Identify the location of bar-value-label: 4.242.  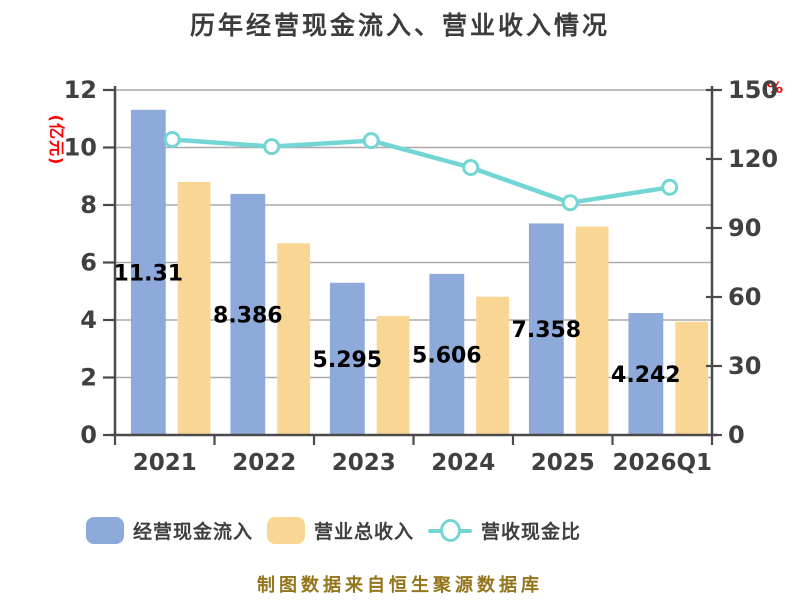
(646, 375).